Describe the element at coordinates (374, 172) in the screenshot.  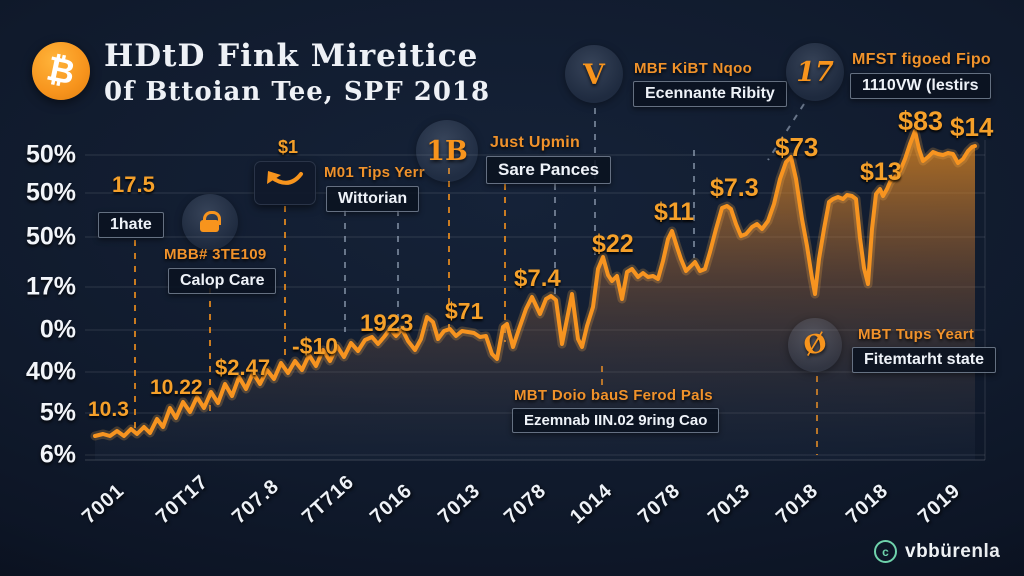
I see `year-title: M01 Tips Yerr` at that location.